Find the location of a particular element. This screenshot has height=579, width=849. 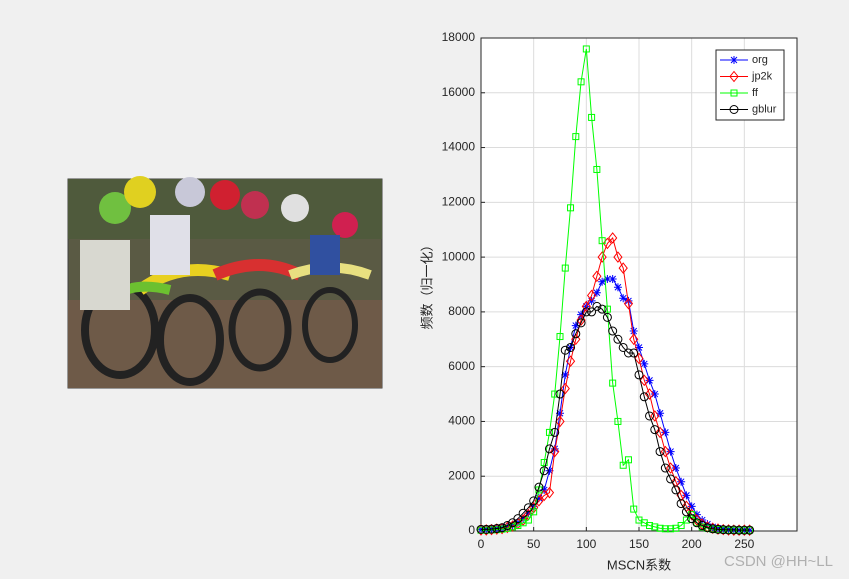

y-tick-label: 18000 is located at coordinates (459, 37).